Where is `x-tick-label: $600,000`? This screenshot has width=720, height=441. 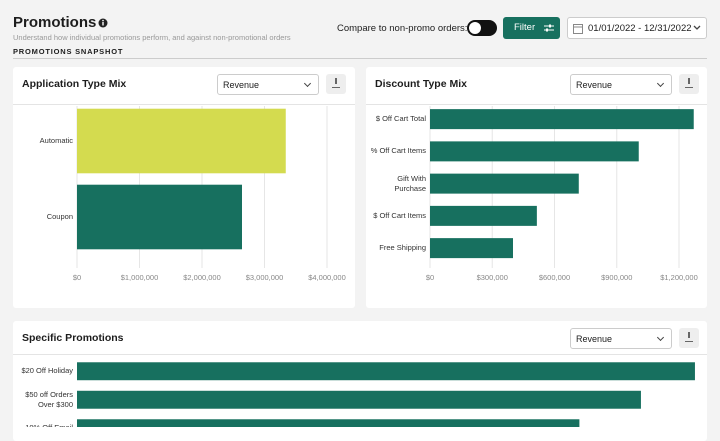 x-tick-label: $600,000 is located at coordinates (554, 277).